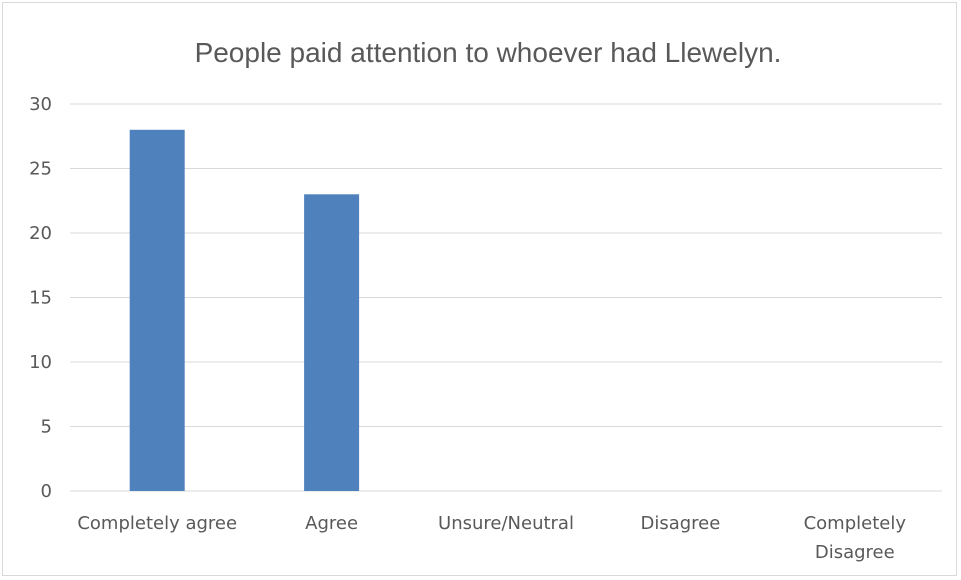 The image size is (961, 580). I want to click on x-category-label-line: Completely agree, so click(157, 523).